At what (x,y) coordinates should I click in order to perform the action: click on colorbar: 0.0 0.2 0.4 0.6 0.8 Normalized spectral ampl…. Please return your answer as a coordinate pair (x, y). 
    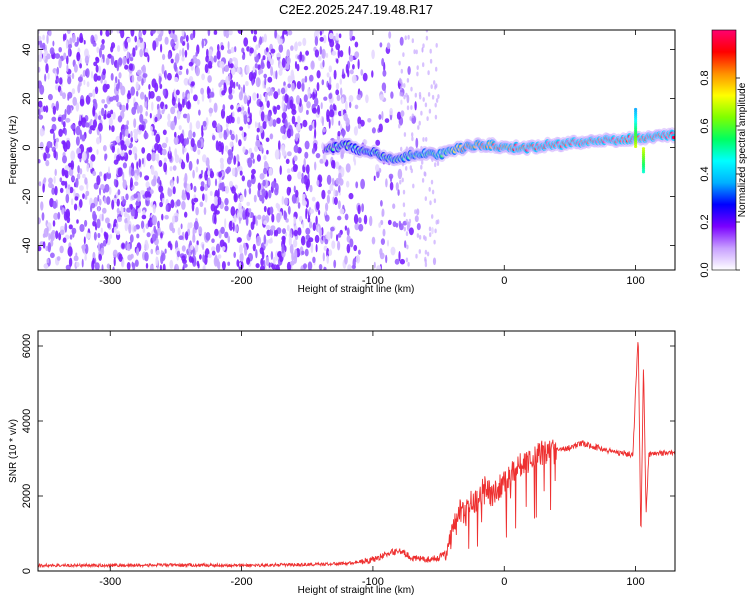
    Looking at the image, I should click on (723, 153).